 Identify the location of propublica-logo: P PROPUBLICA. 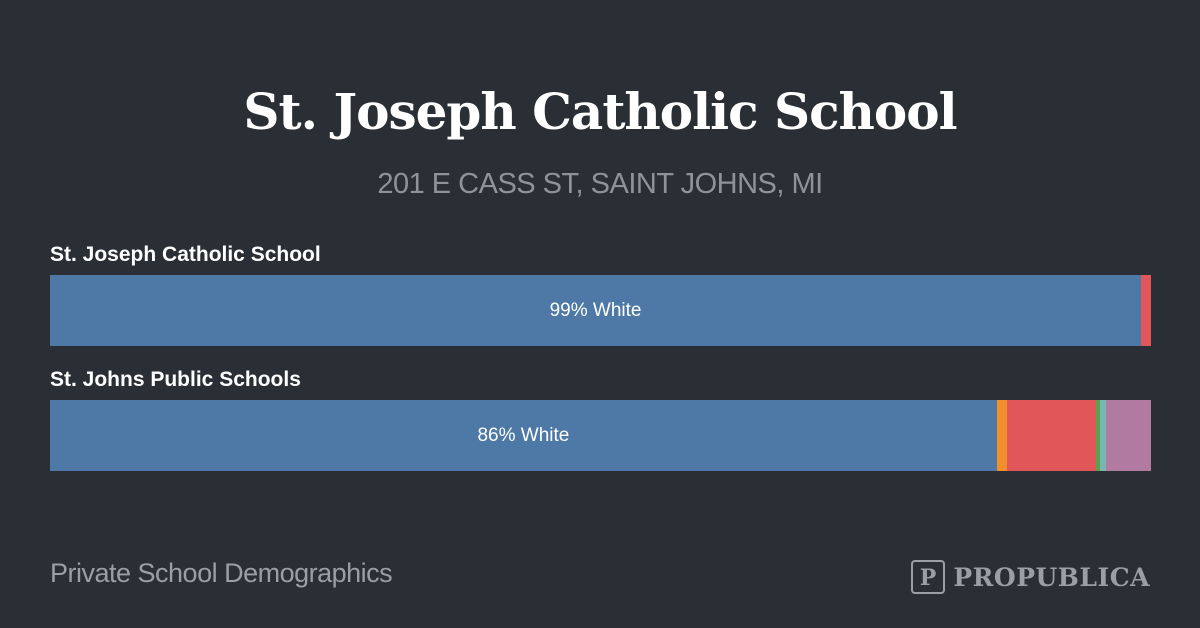
(1030, 577).